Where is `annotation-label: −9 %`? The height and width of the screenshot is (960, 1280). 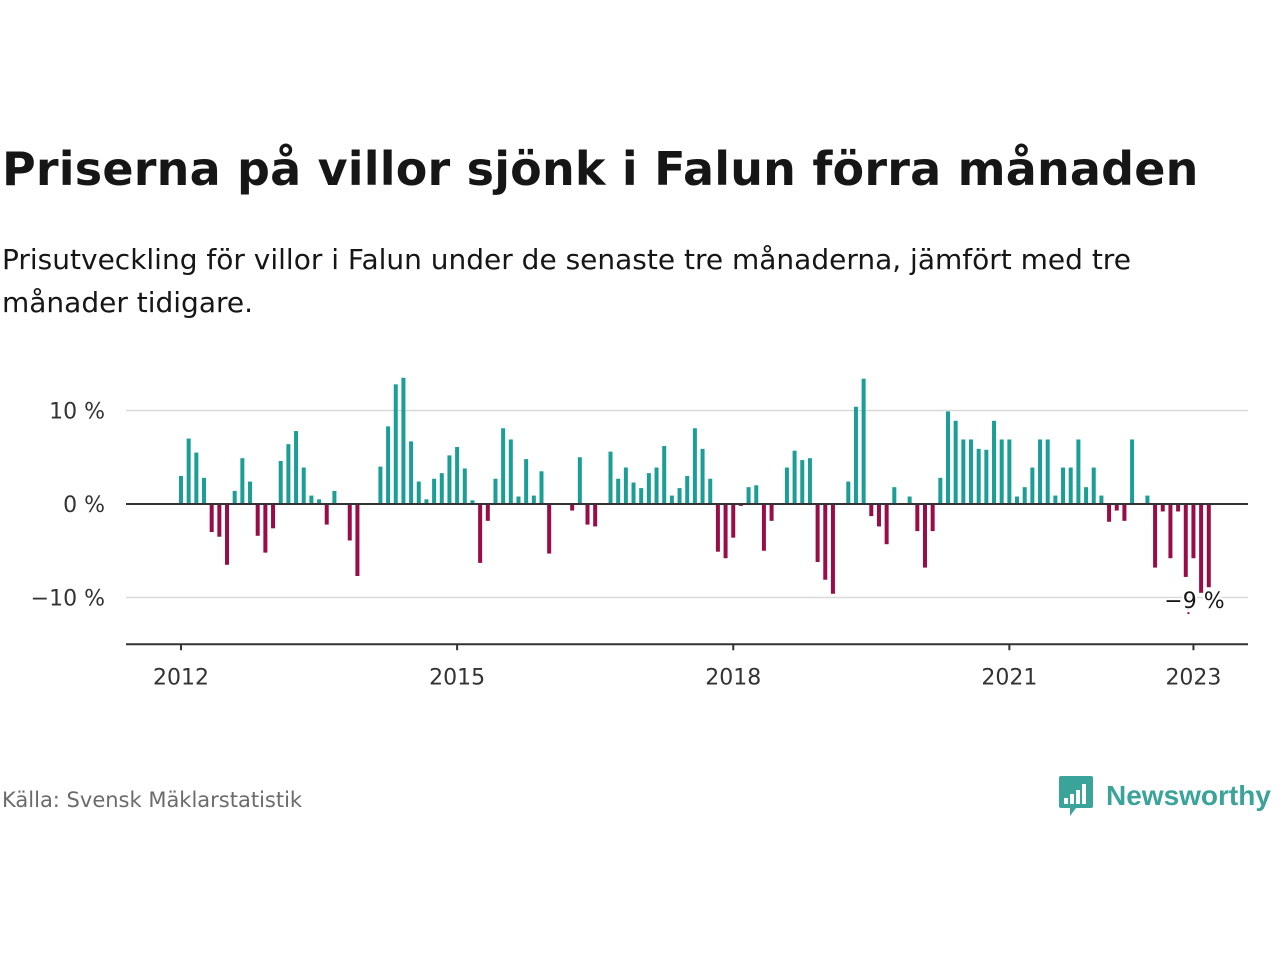
annotation-label: −9 % is located at coordinates (1194, 601).